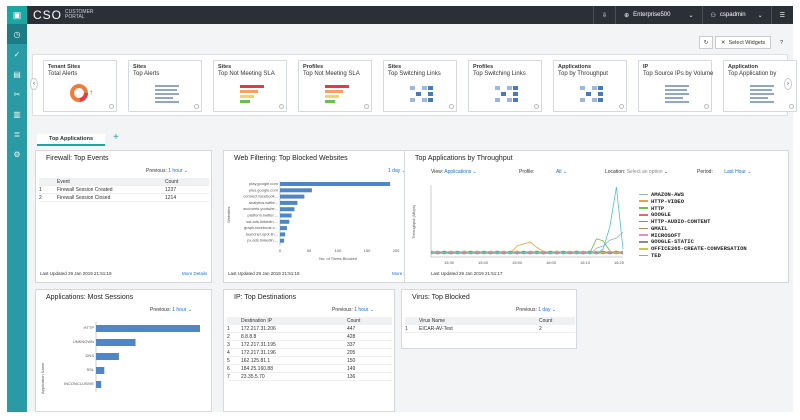 This screenshot has width=800, height=420. I want to click on period-selector: Period: Last Hour ⌄, so click(724, 172).